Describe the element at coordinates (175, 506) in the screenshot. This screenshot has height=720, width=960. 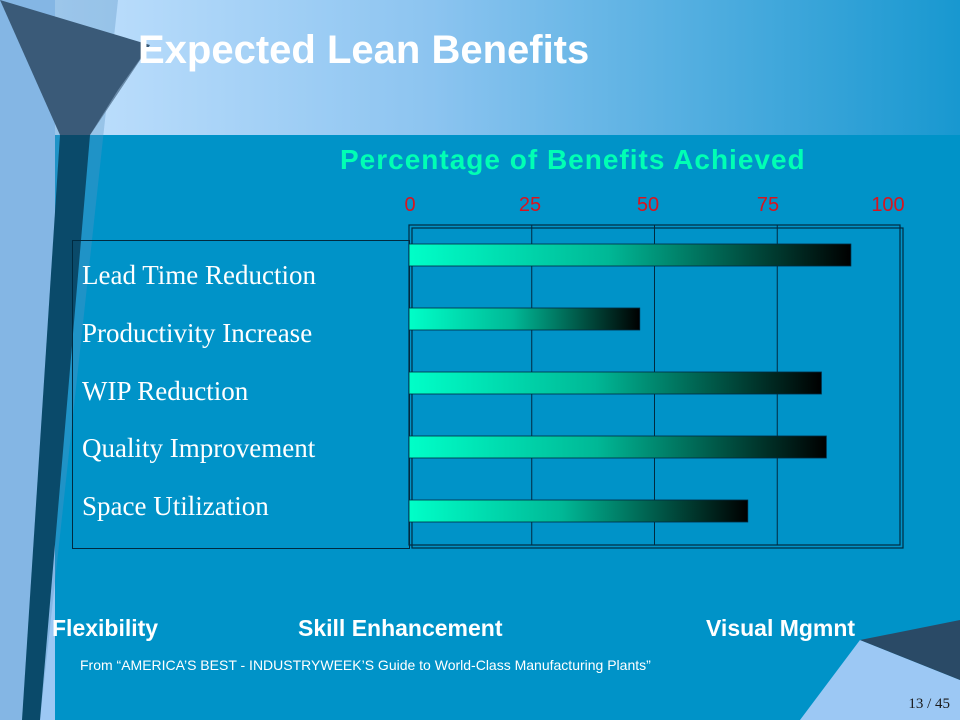
I see `category-label-space: Space Utilization` at that location.